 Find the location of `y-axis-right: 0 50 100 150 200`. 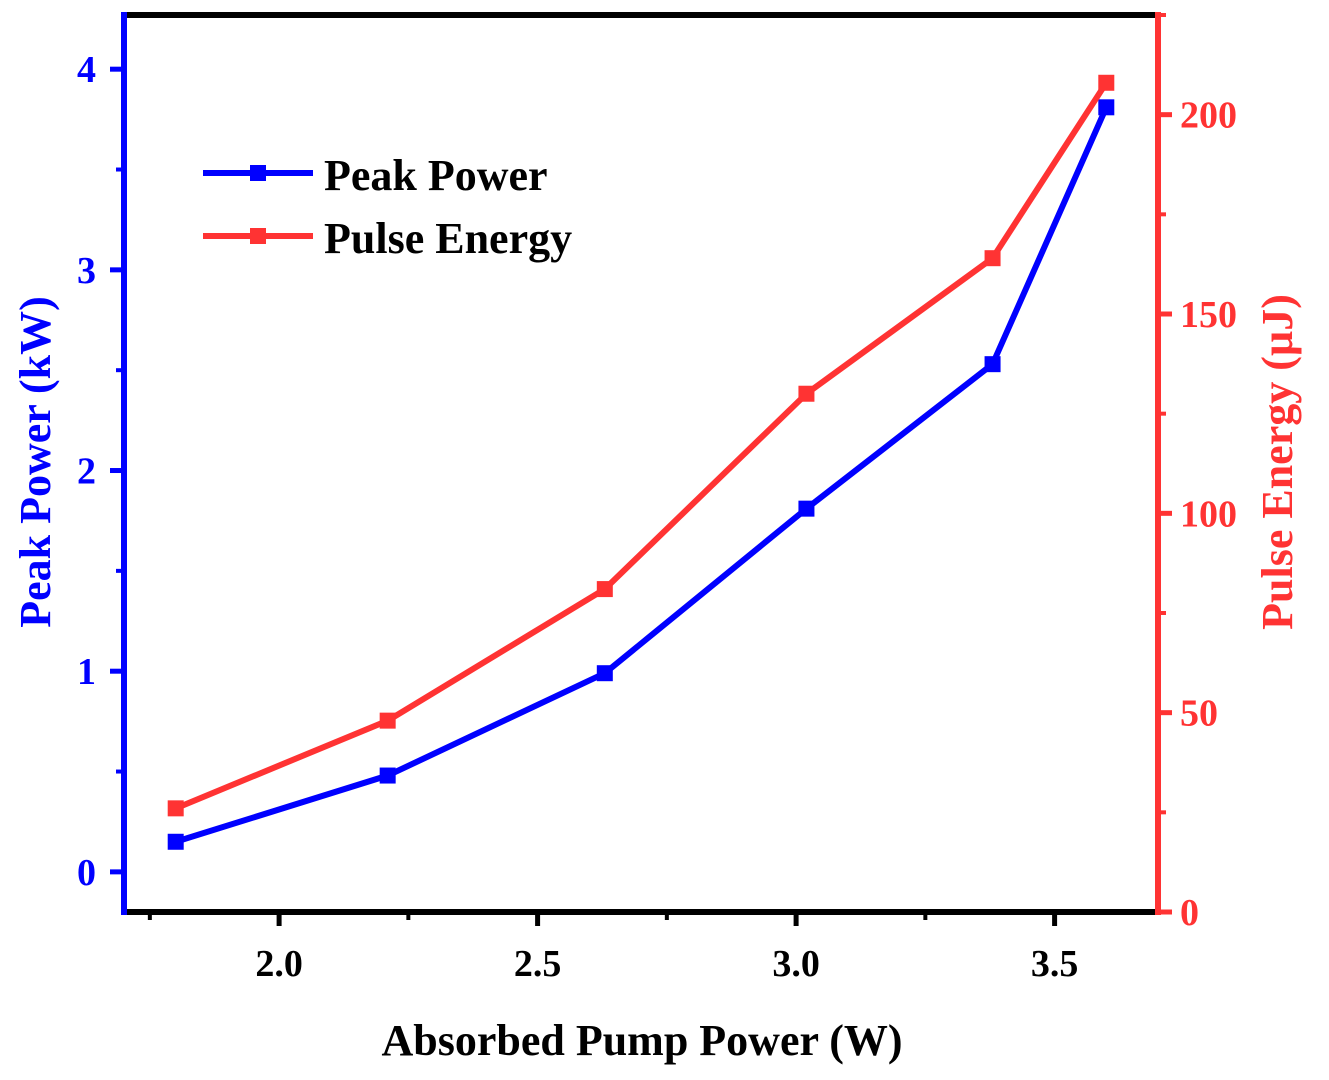

y-axis-right: 0 50 100 150 200 is located at coordinates (1197, 473).